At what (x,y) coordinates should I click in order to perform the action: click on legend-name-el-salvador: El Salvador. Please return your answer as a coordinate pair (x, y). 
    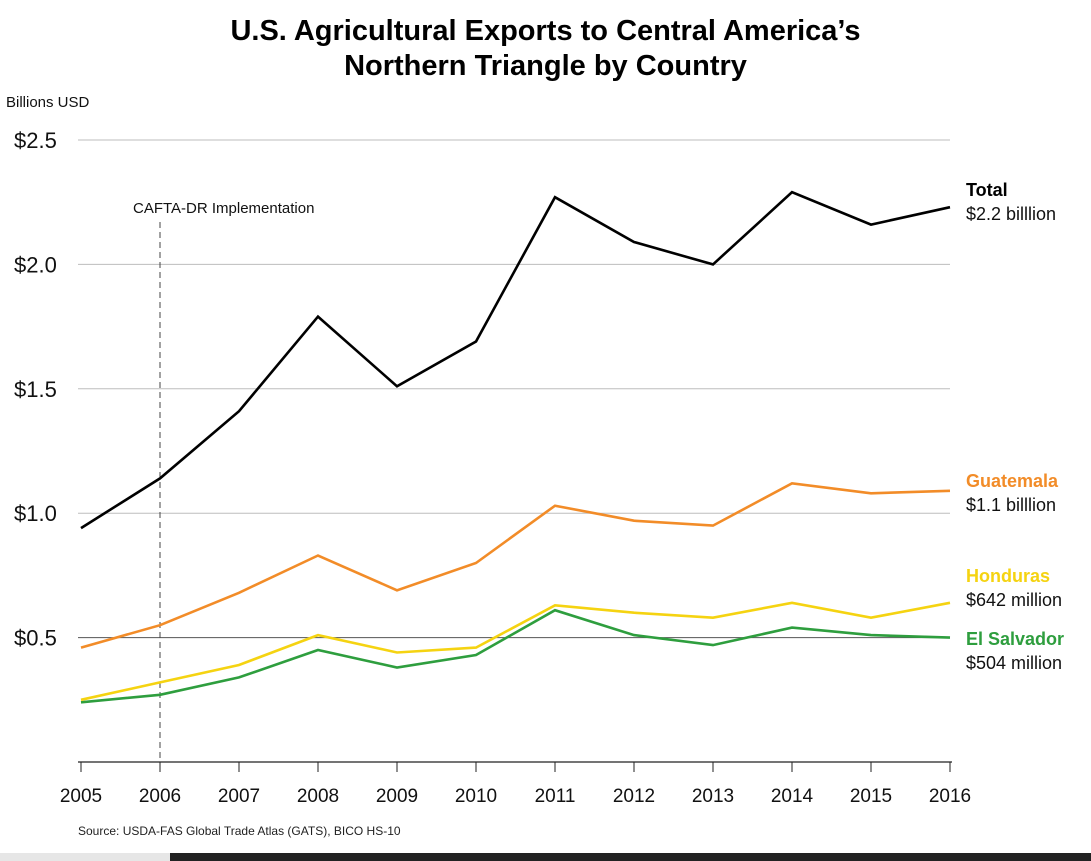
    Looking at the image, I should click on (1015, 639).